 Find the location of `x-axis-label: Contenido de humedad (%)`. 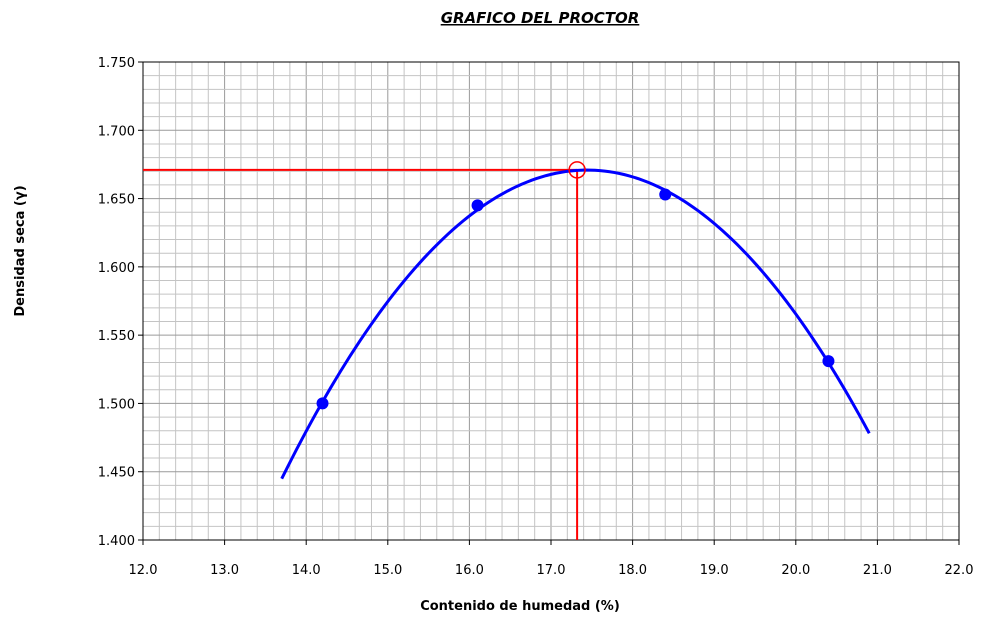

x-axis-label: Contenido de humedad (%) is located at coordinates (520, 606).